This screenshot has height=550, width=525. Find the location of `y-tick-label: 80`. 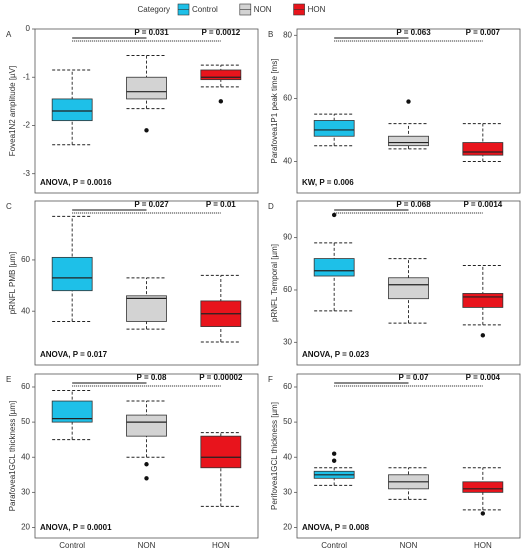

y-tick-label: 80 is located at coordinates (287, 34).